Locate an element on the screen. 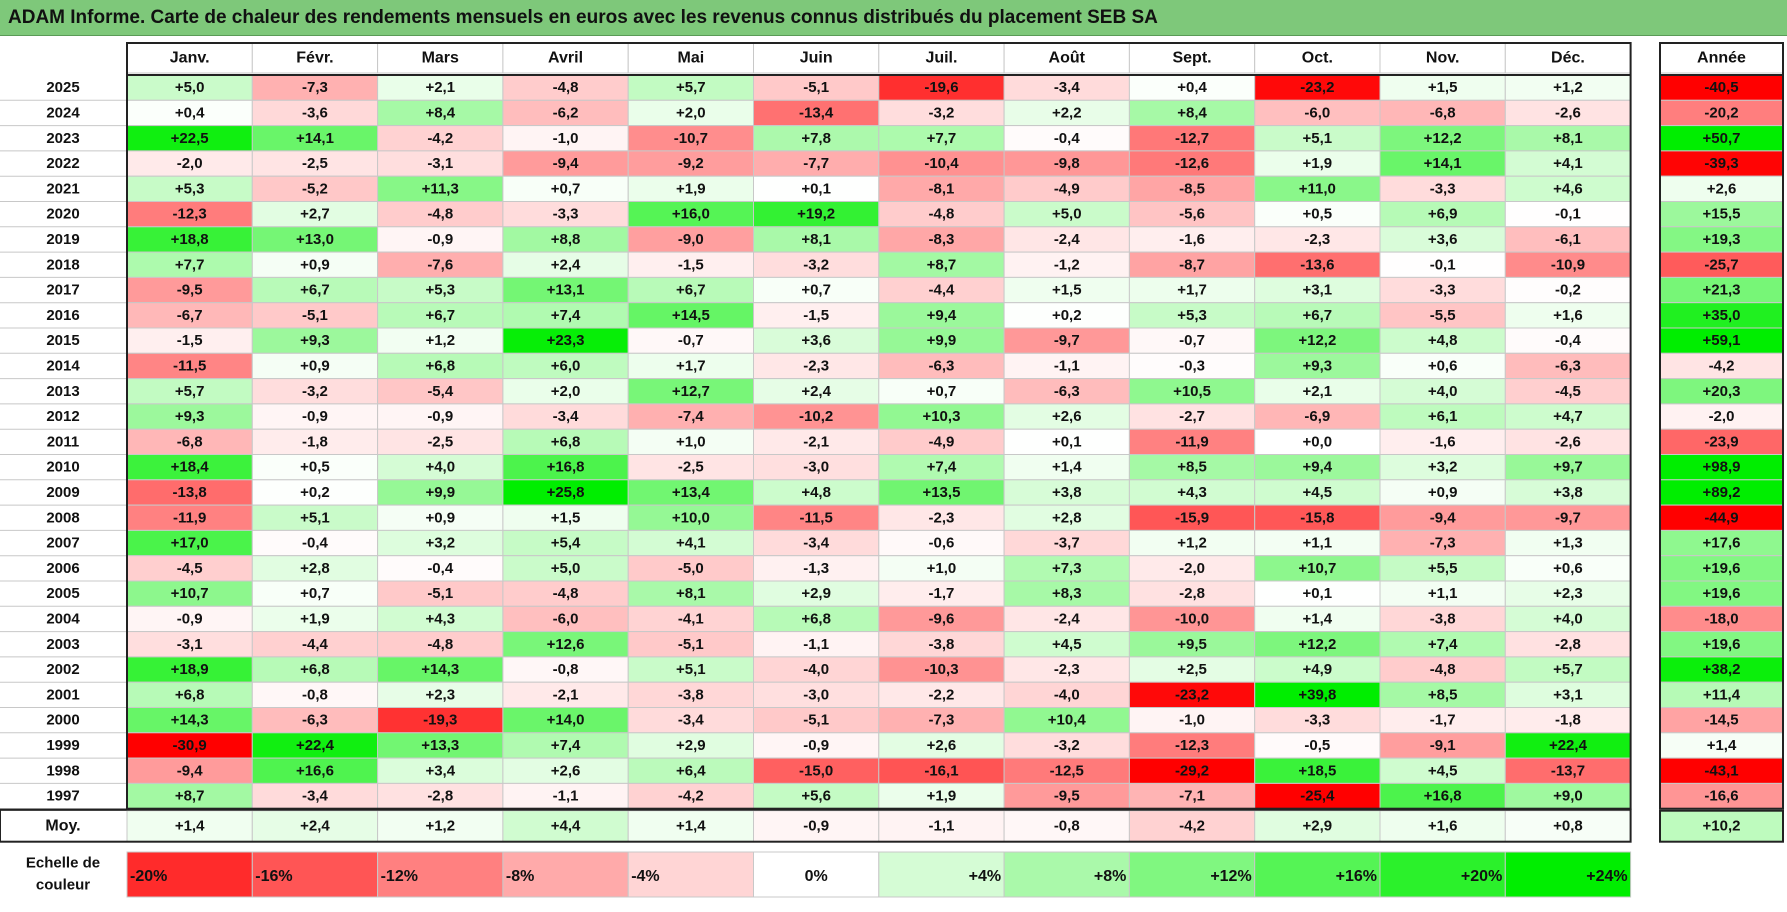  heatmap-cell-value: -15,8 is located at coordinates (1317, 517).